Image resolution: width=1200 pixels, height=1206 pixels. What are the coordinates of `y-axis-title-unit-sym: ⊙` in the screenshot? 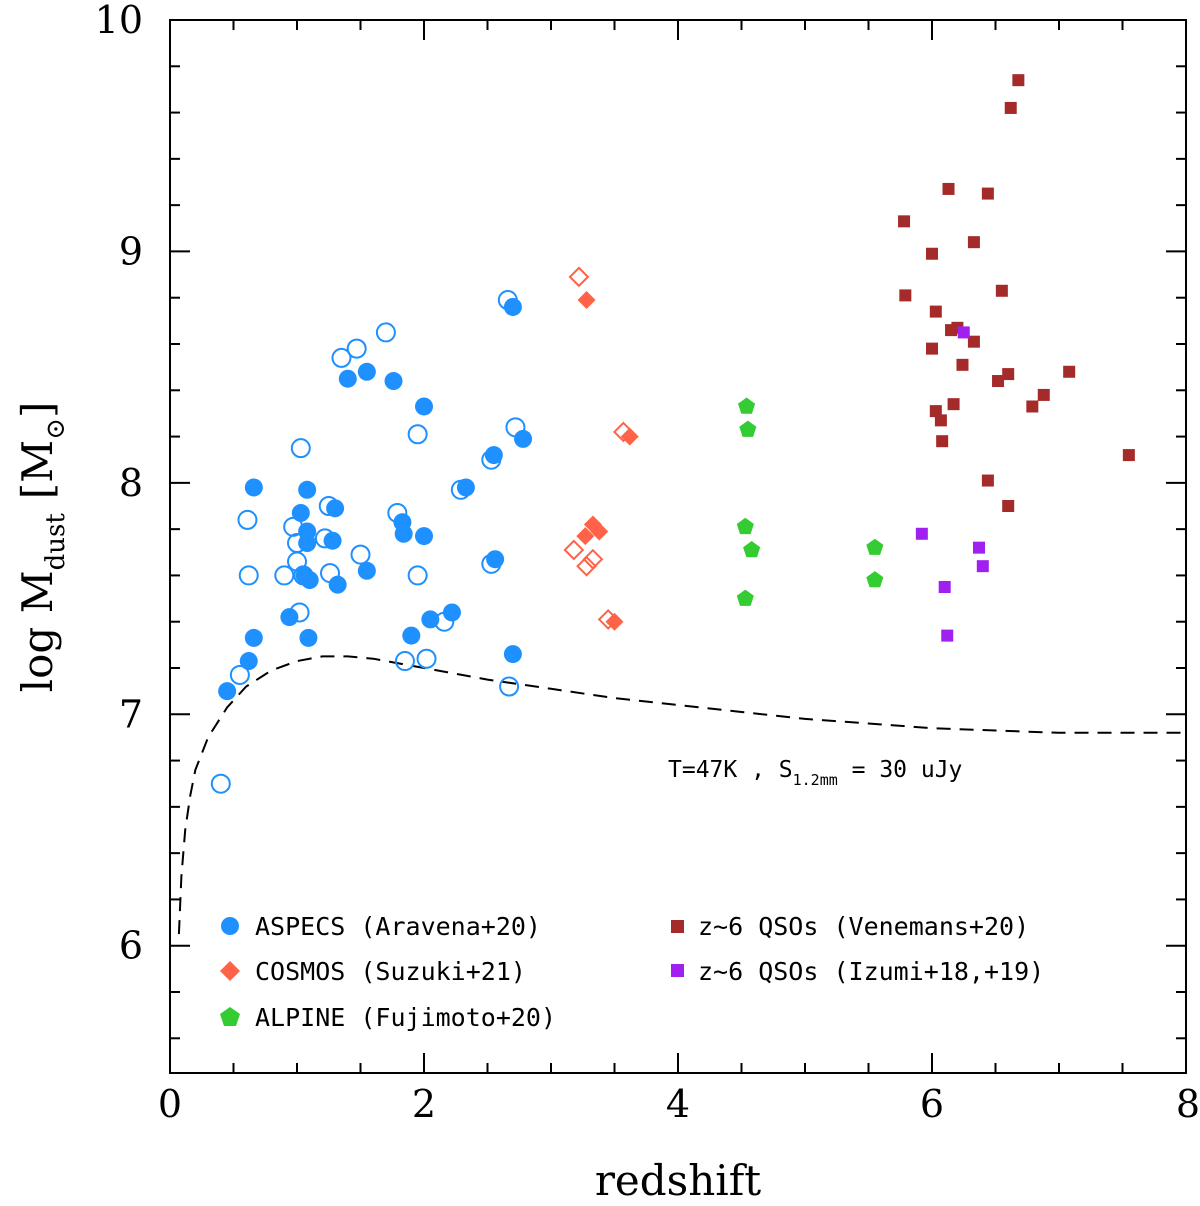 It's located at (56, 429).